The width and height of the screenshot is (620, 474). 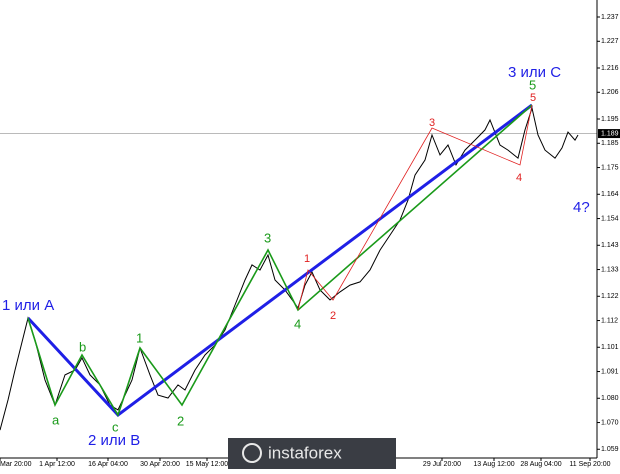 I want to click on y-tick-label: 1.091, so click(x=610, y=371).